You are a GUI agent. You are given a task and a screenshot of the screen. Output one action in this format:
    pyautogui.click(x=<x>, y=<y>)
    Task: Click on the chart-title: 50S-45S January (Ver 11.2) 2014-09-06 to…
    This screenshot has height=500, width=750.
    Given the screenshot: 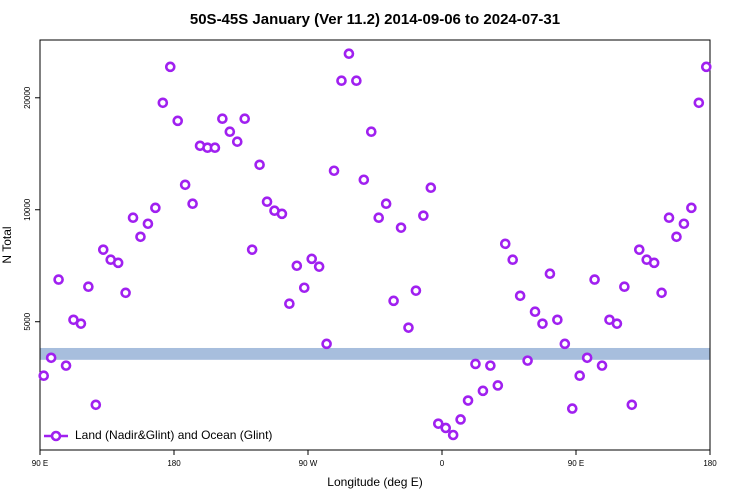 What is the action you would take?
    pyautogui.click(x=375, y=19)
    